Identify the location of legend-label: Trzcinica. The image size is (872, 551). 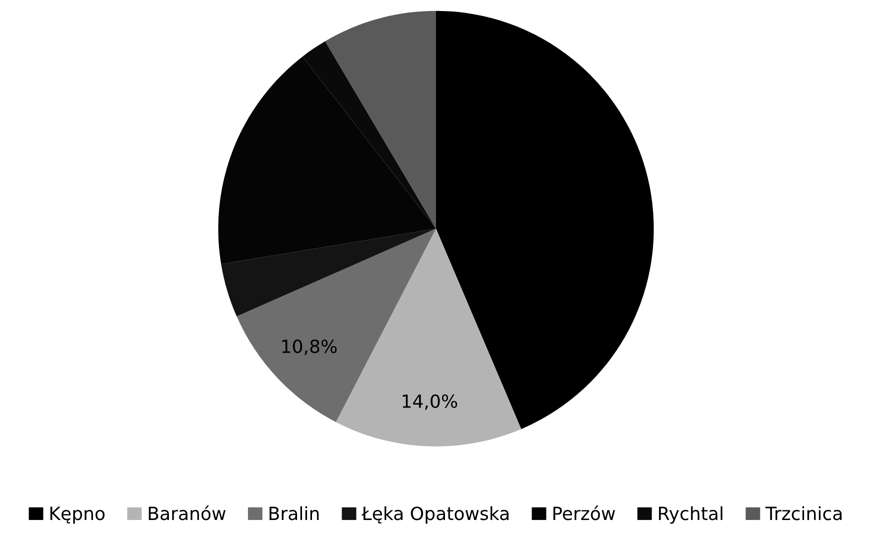
(803, 513).